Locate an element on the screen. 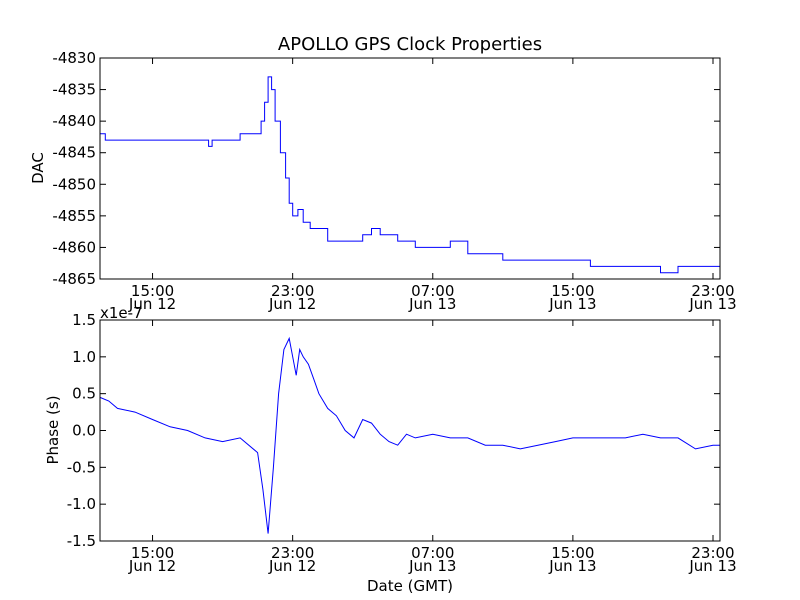  y-tick-label: 1.0 is located at coordinates (84, 357).